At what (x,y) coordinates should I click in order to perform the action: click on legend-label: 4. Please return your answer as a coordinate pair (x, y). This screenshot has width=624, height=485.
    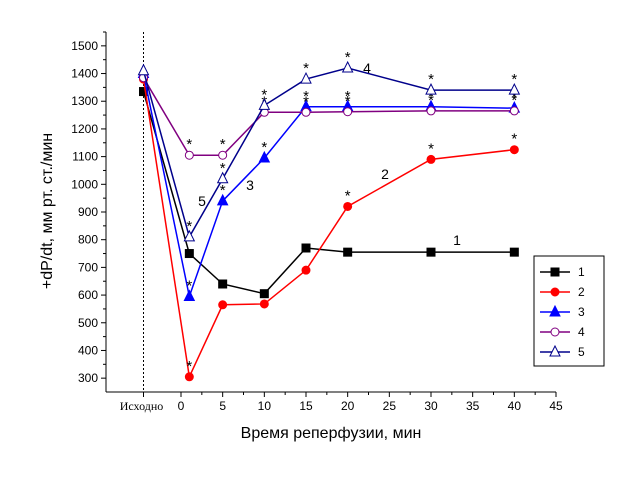
    Looking at the image, I should click on (581, 332).